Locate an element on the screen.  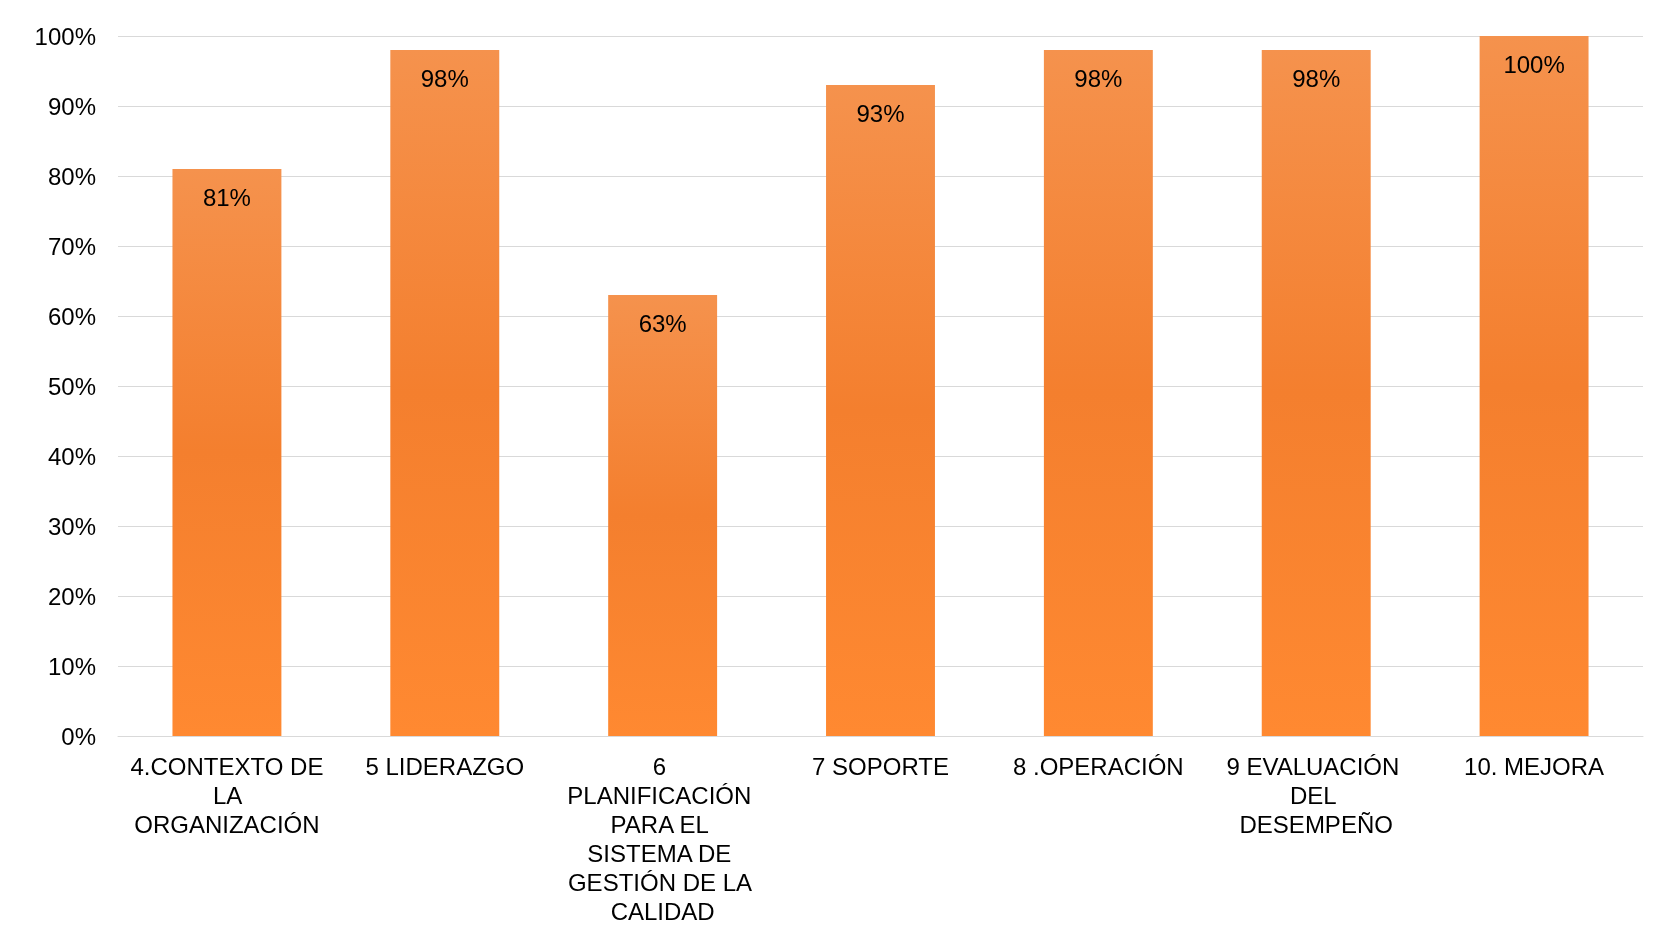
y-tick-label: 50% is located at coordinates (71, 386).